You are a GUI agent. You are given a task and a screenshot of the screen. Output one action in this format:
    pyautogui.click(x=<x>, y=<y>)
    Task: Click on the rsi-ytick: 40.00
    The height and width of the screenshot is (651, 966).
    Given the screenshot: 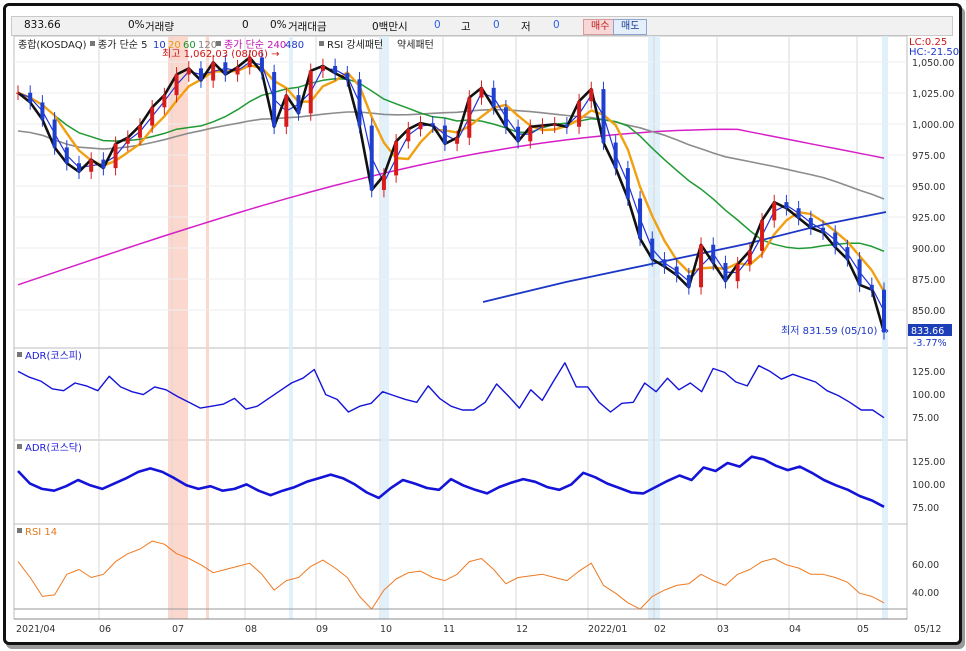 What is the action you would take?
    pyautogui.click(x=925, y=593)
    